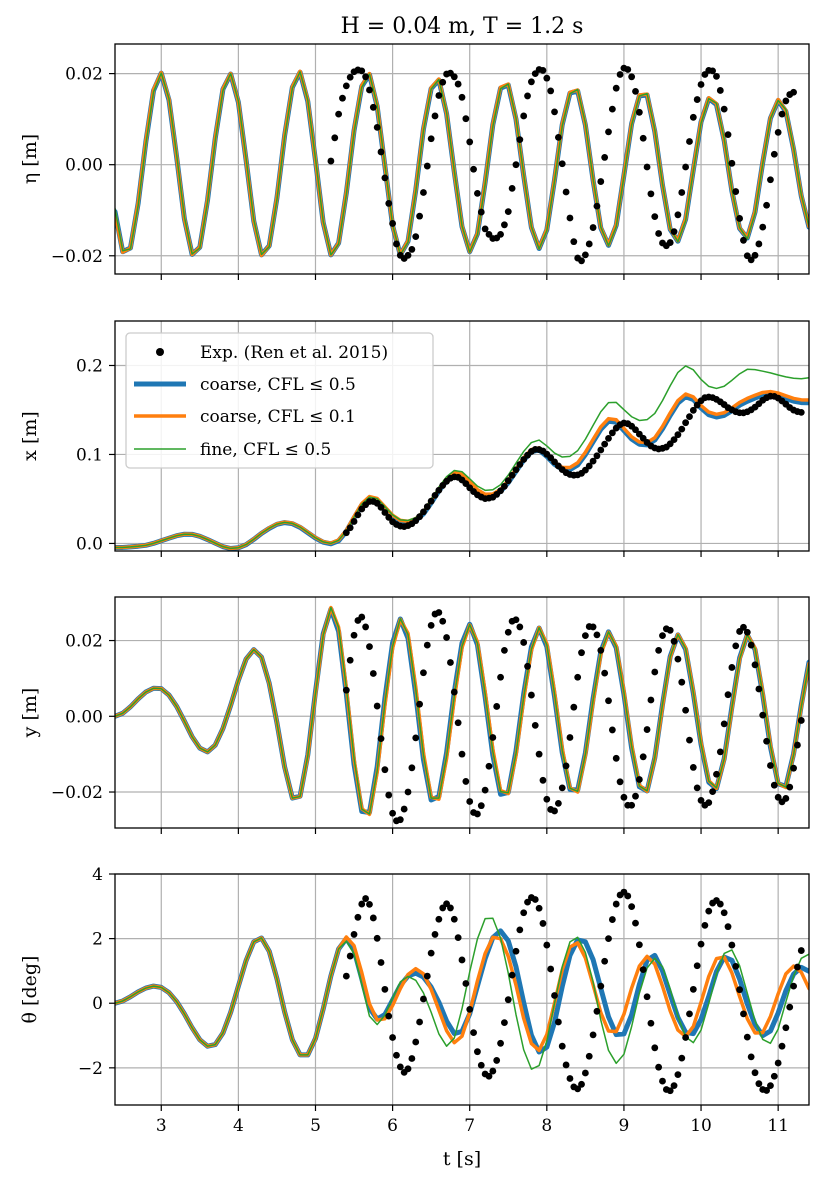 This screenshot has width=830, height=1183. Describe the element at coordinates (89, 544) in the screenshot. I see `y-tick-label: 0.0` at that location.